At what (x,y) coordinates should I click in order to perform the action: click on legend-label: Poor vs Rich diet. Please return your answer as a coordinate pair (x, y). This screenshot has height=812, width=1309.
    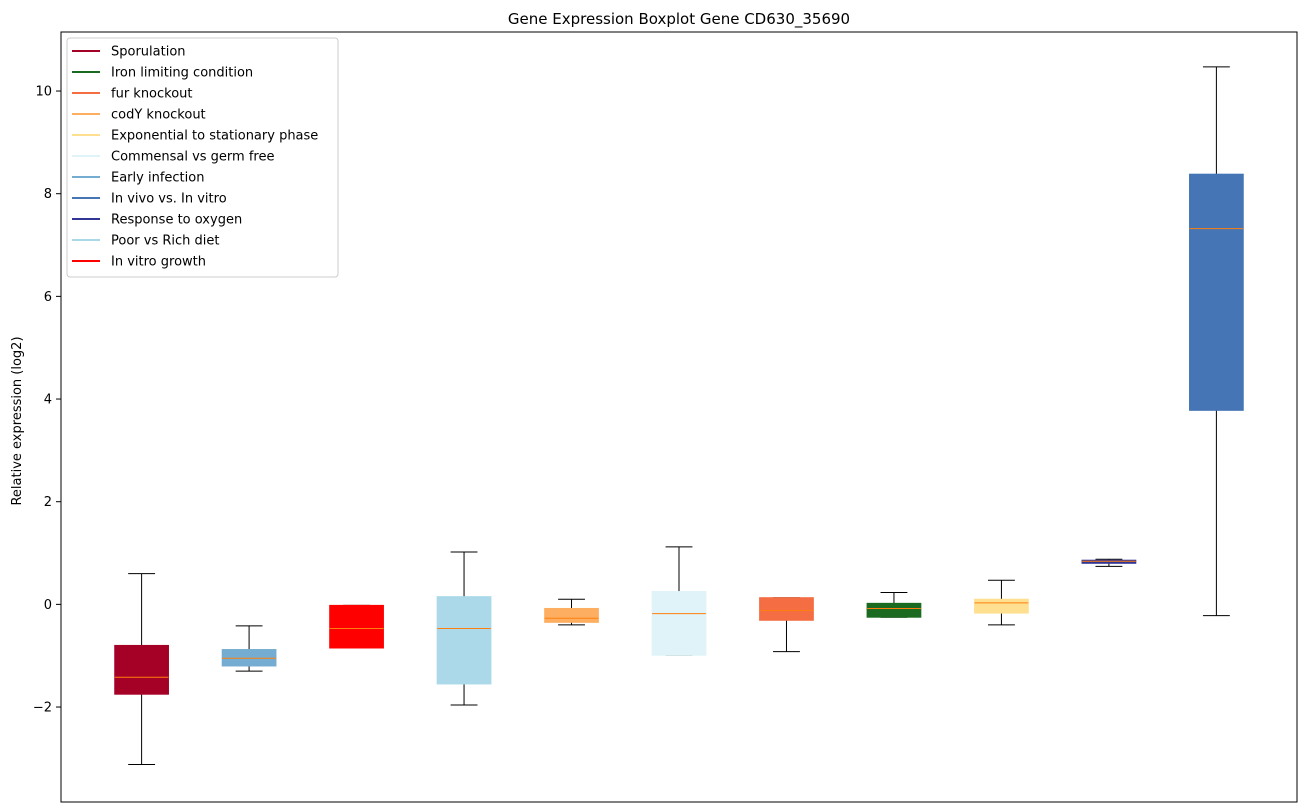
    Looking at the image, I should click on (165, 241).